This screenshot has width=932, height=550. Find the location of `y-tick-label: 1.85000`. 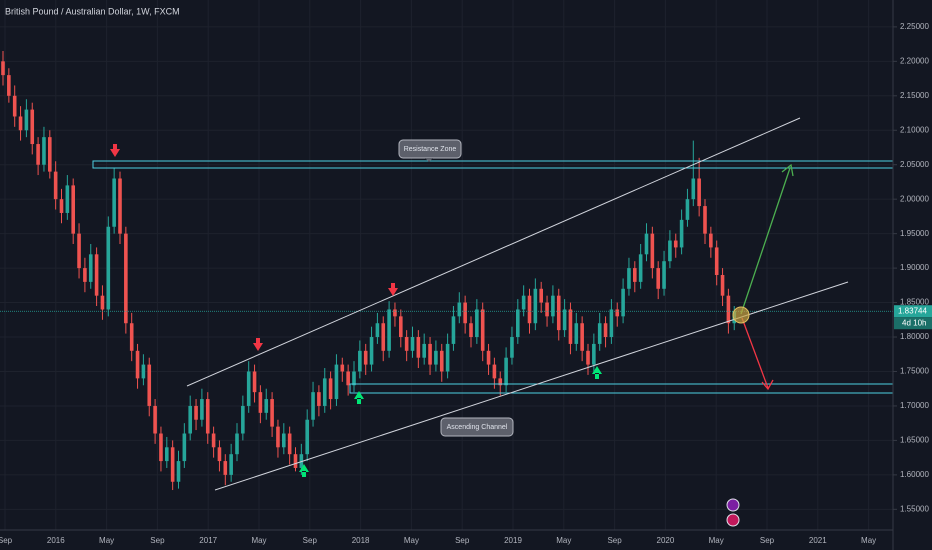

y-tick-label: 1.85000 is located at coordinates (914, 302).